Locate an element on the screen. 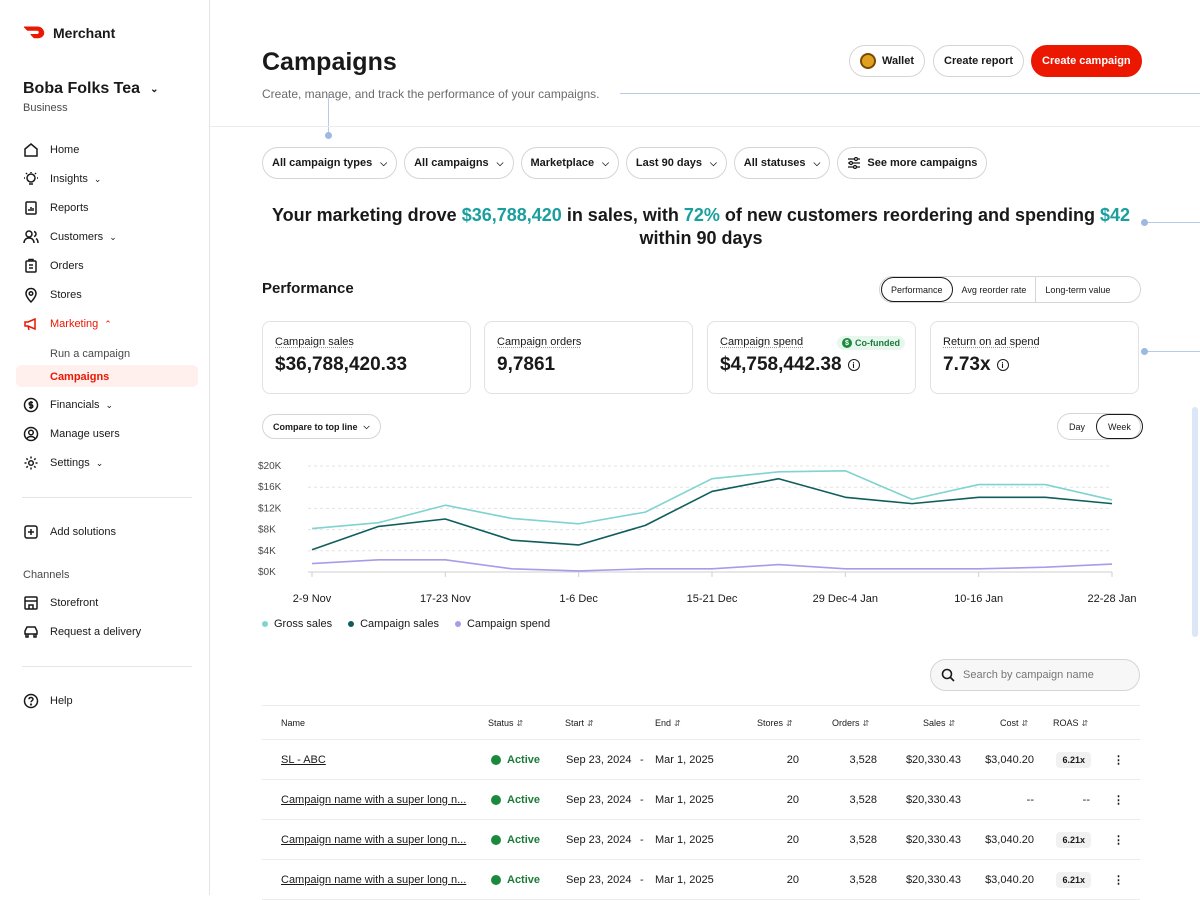 This screenshot has height=900, width=1200. create-campaign-button: Create campaign is located at coordinates (1086, 61).